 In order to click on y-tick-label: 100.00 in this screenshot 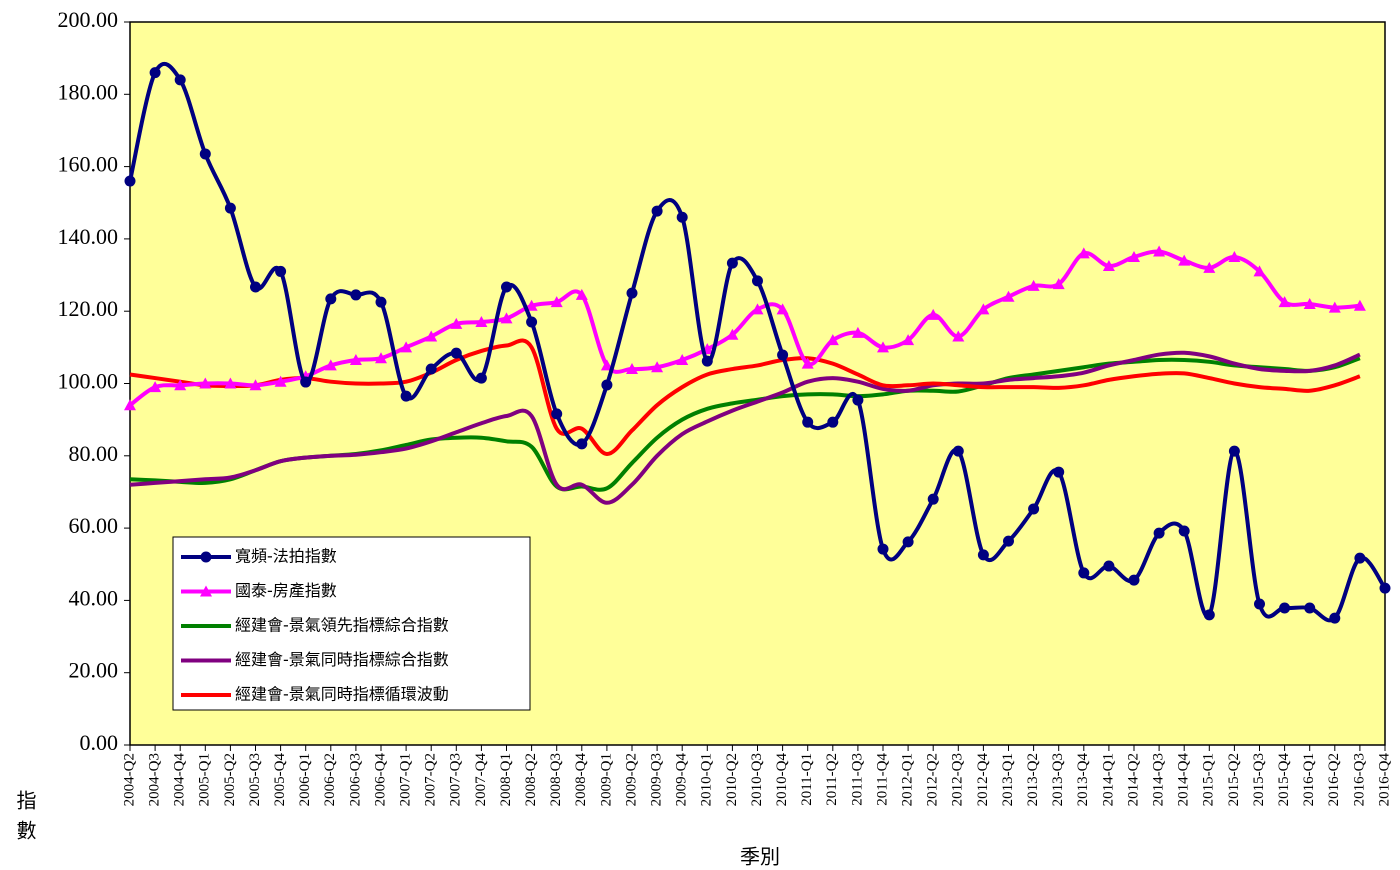, I will do `click(88, 381)`.